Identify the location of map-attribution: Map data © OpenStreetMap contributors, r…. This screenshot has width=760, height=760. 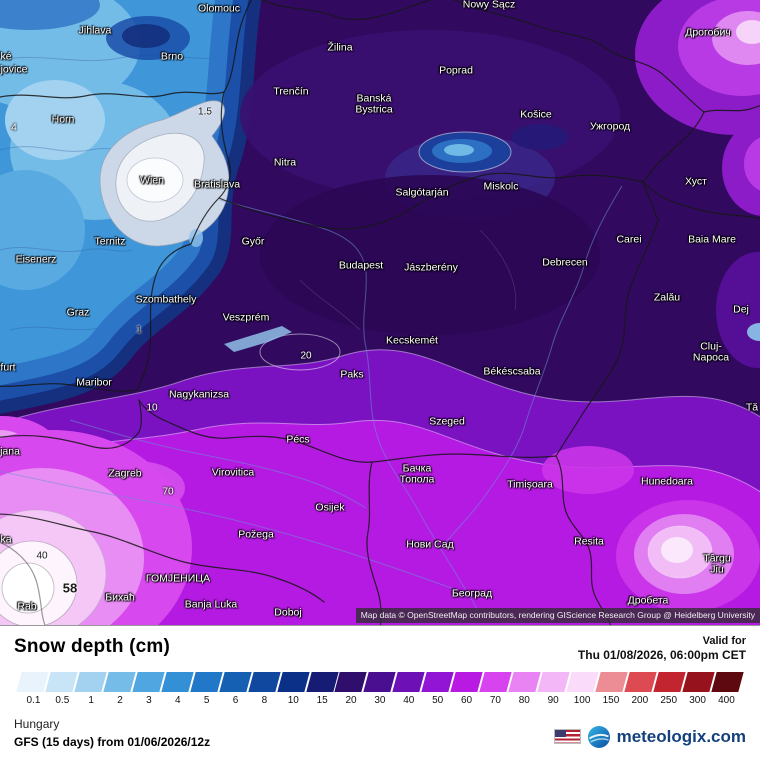
(557, 615).